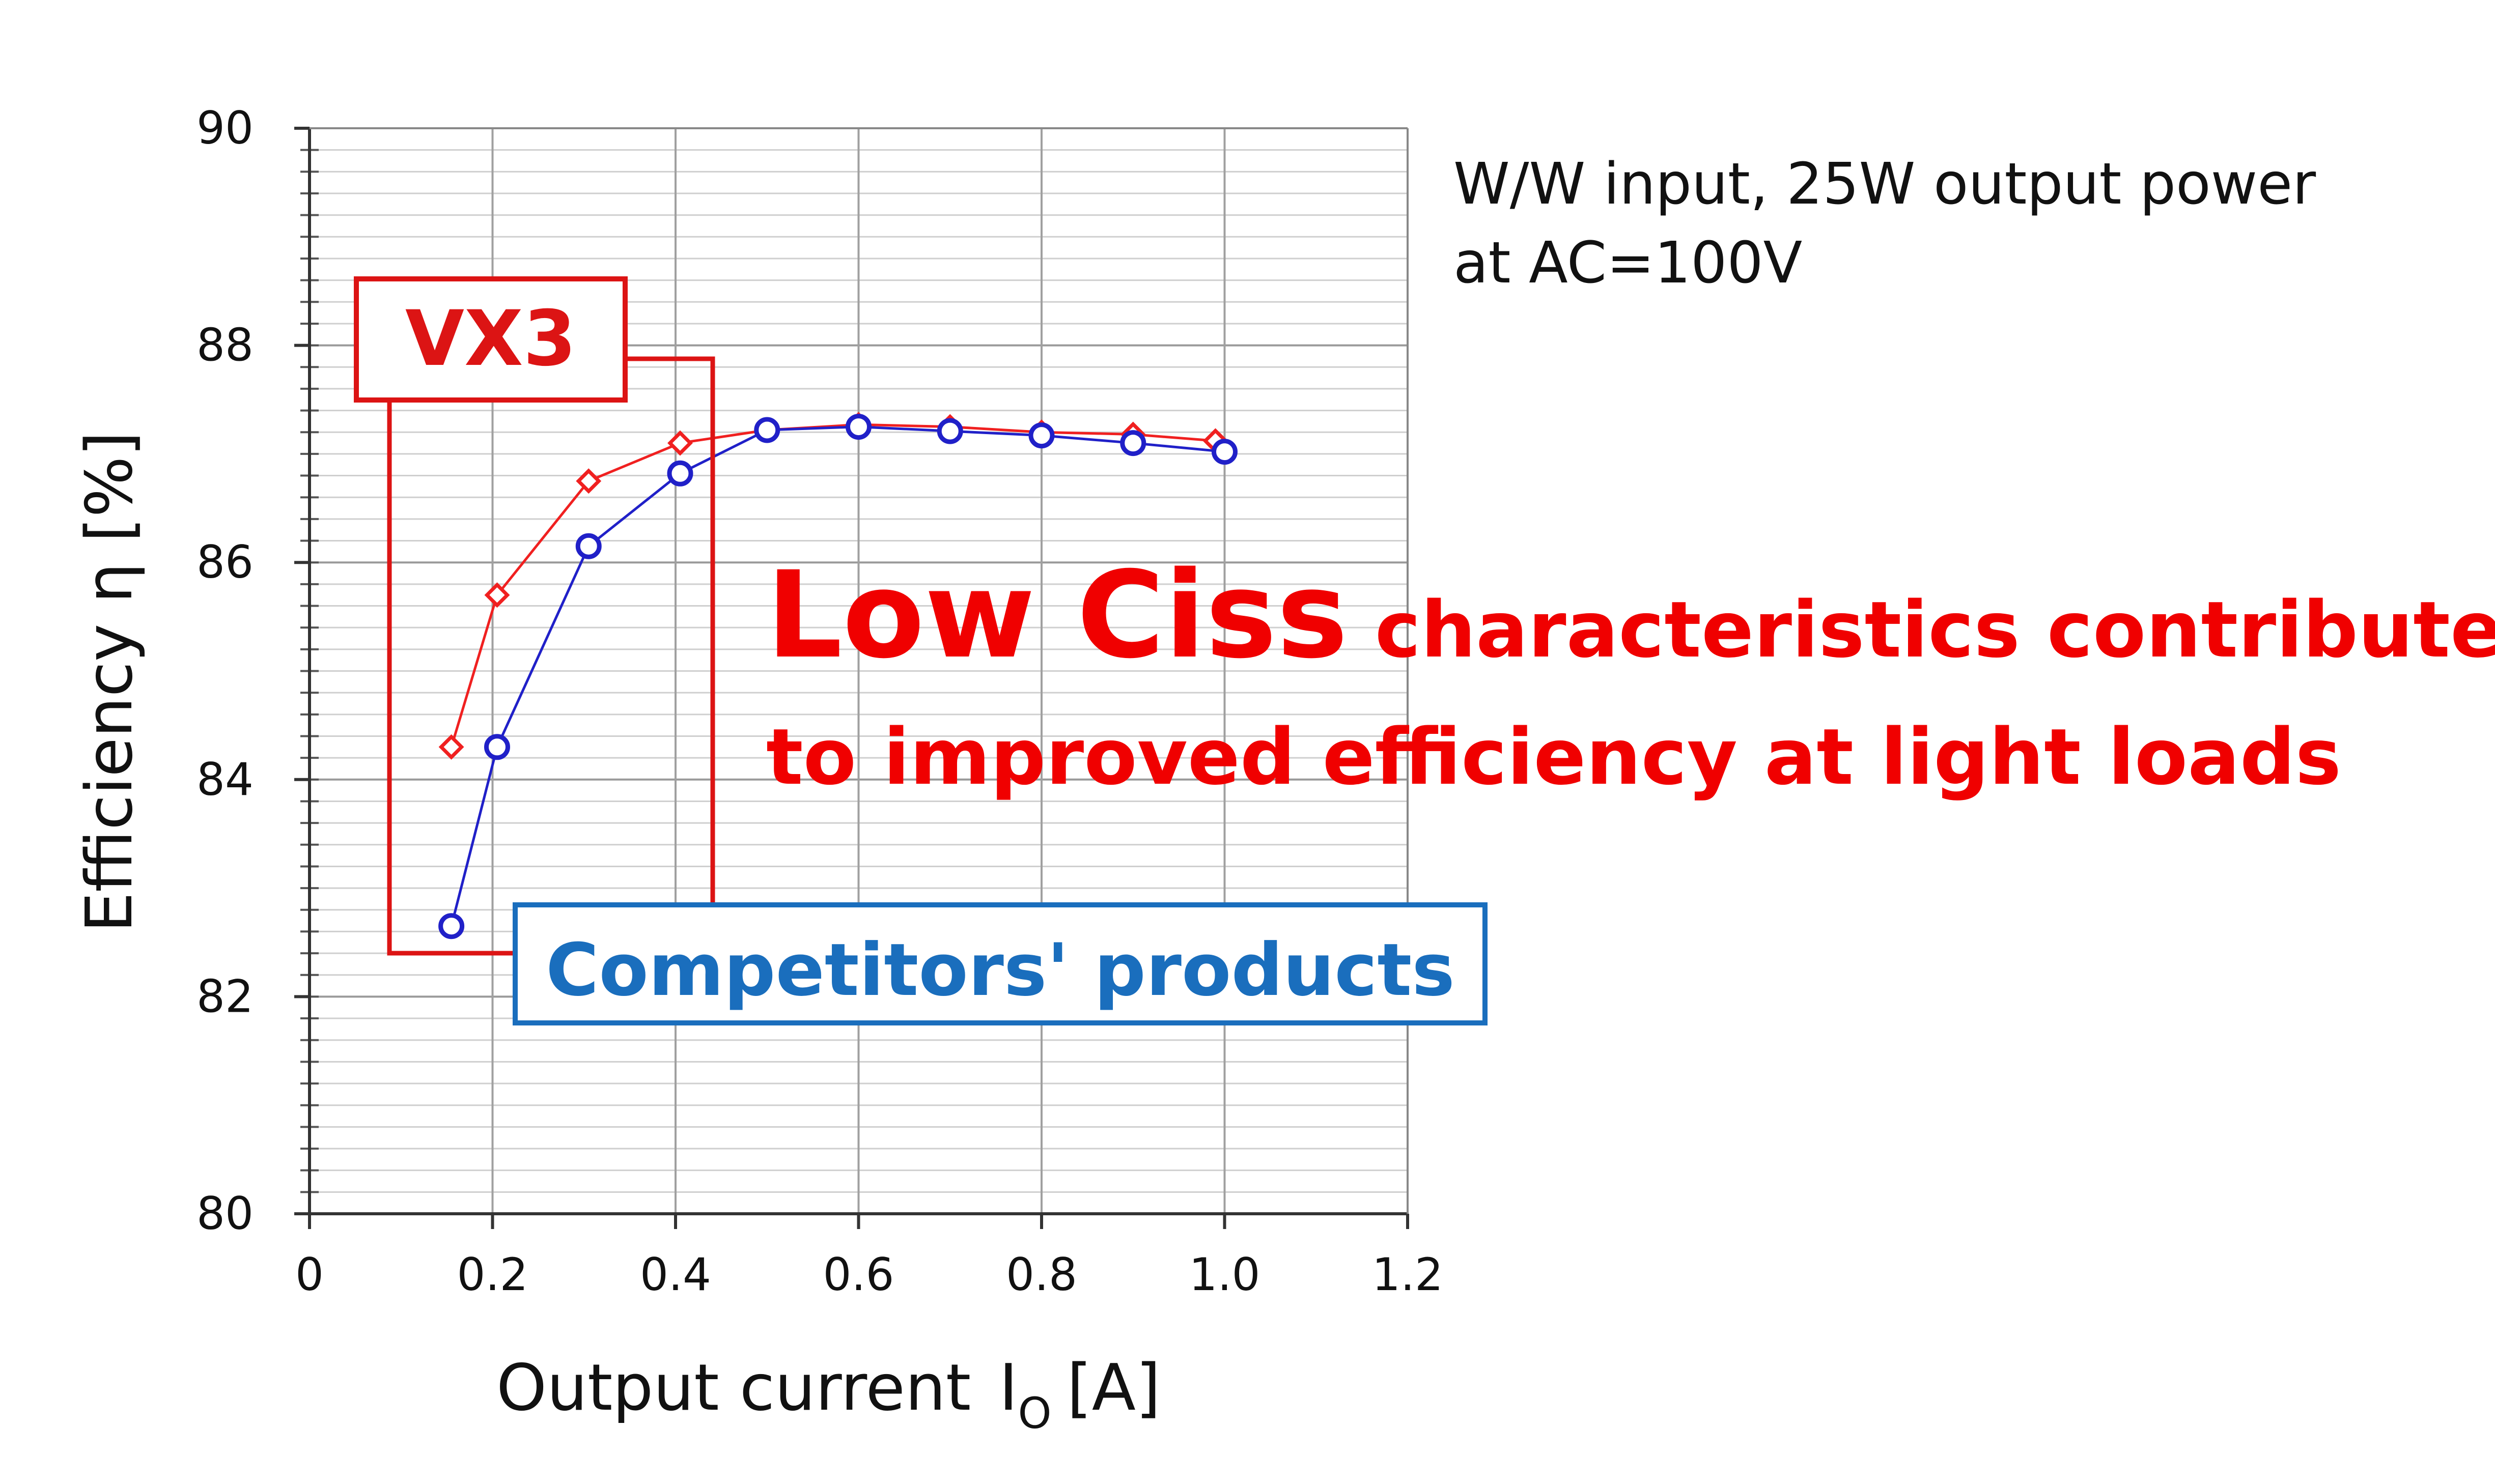  What do you see at coordinates (225, 562) in the screenshot?
I see `y-tick-label: 86` at bounding box center [225, 562].